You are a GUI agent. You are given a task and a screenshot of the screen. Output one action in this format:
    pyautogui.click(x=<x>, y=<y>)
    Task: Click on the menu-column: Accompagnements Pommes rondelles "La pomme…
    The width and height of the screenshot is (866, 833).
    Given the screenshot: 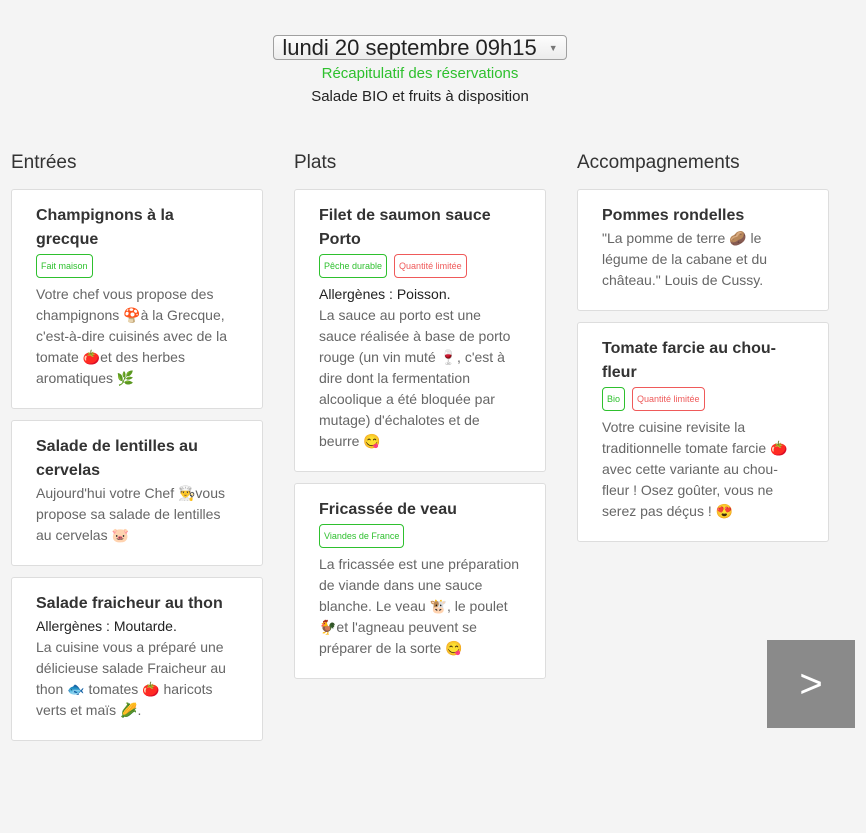 What is the action you would take?
    pyautogui.click(x=703, y=352)
    